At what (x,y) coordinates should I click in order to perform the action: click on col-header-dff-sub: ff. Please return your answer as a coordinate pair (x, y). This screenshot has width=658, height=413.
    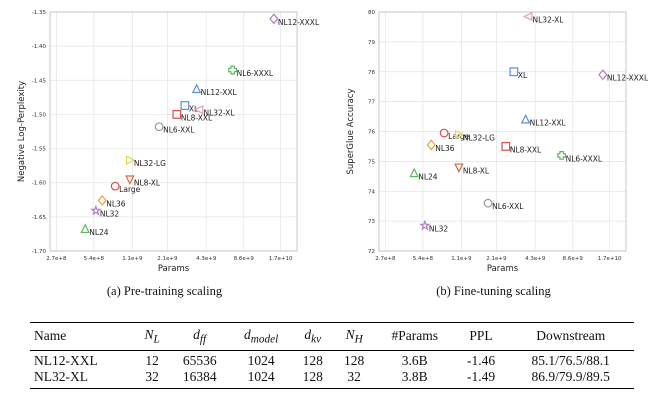
    Looking at the image, I should click on (203, 339).